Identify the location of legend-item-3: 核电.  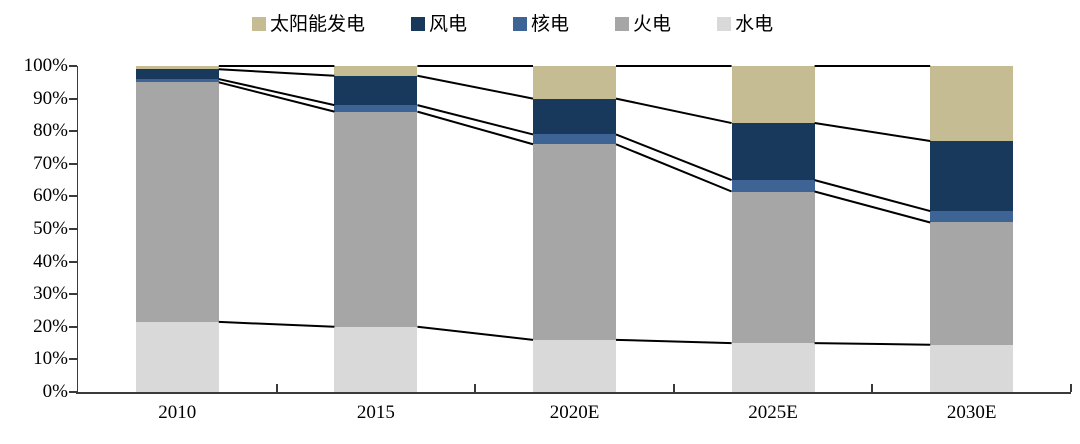
(541, 24).